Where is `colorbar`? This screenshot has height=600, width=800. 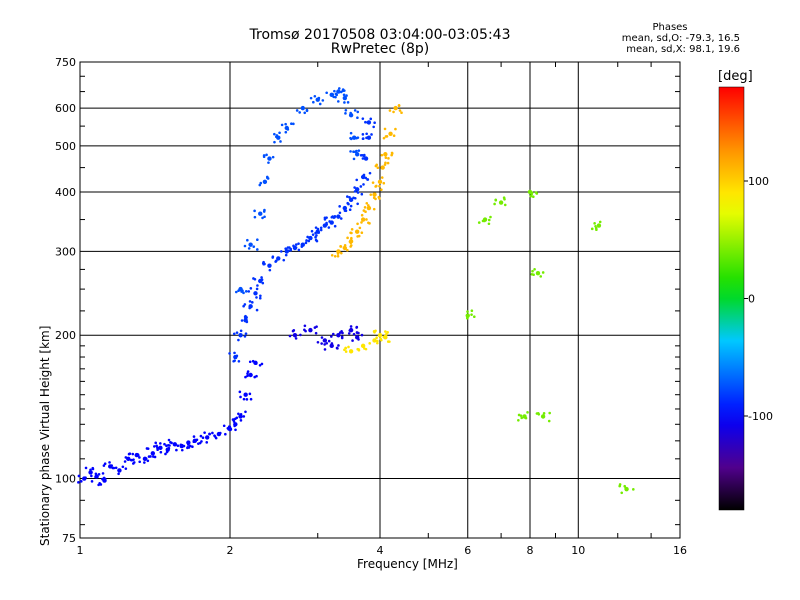 colorbar is located at coordinates (731, 298).